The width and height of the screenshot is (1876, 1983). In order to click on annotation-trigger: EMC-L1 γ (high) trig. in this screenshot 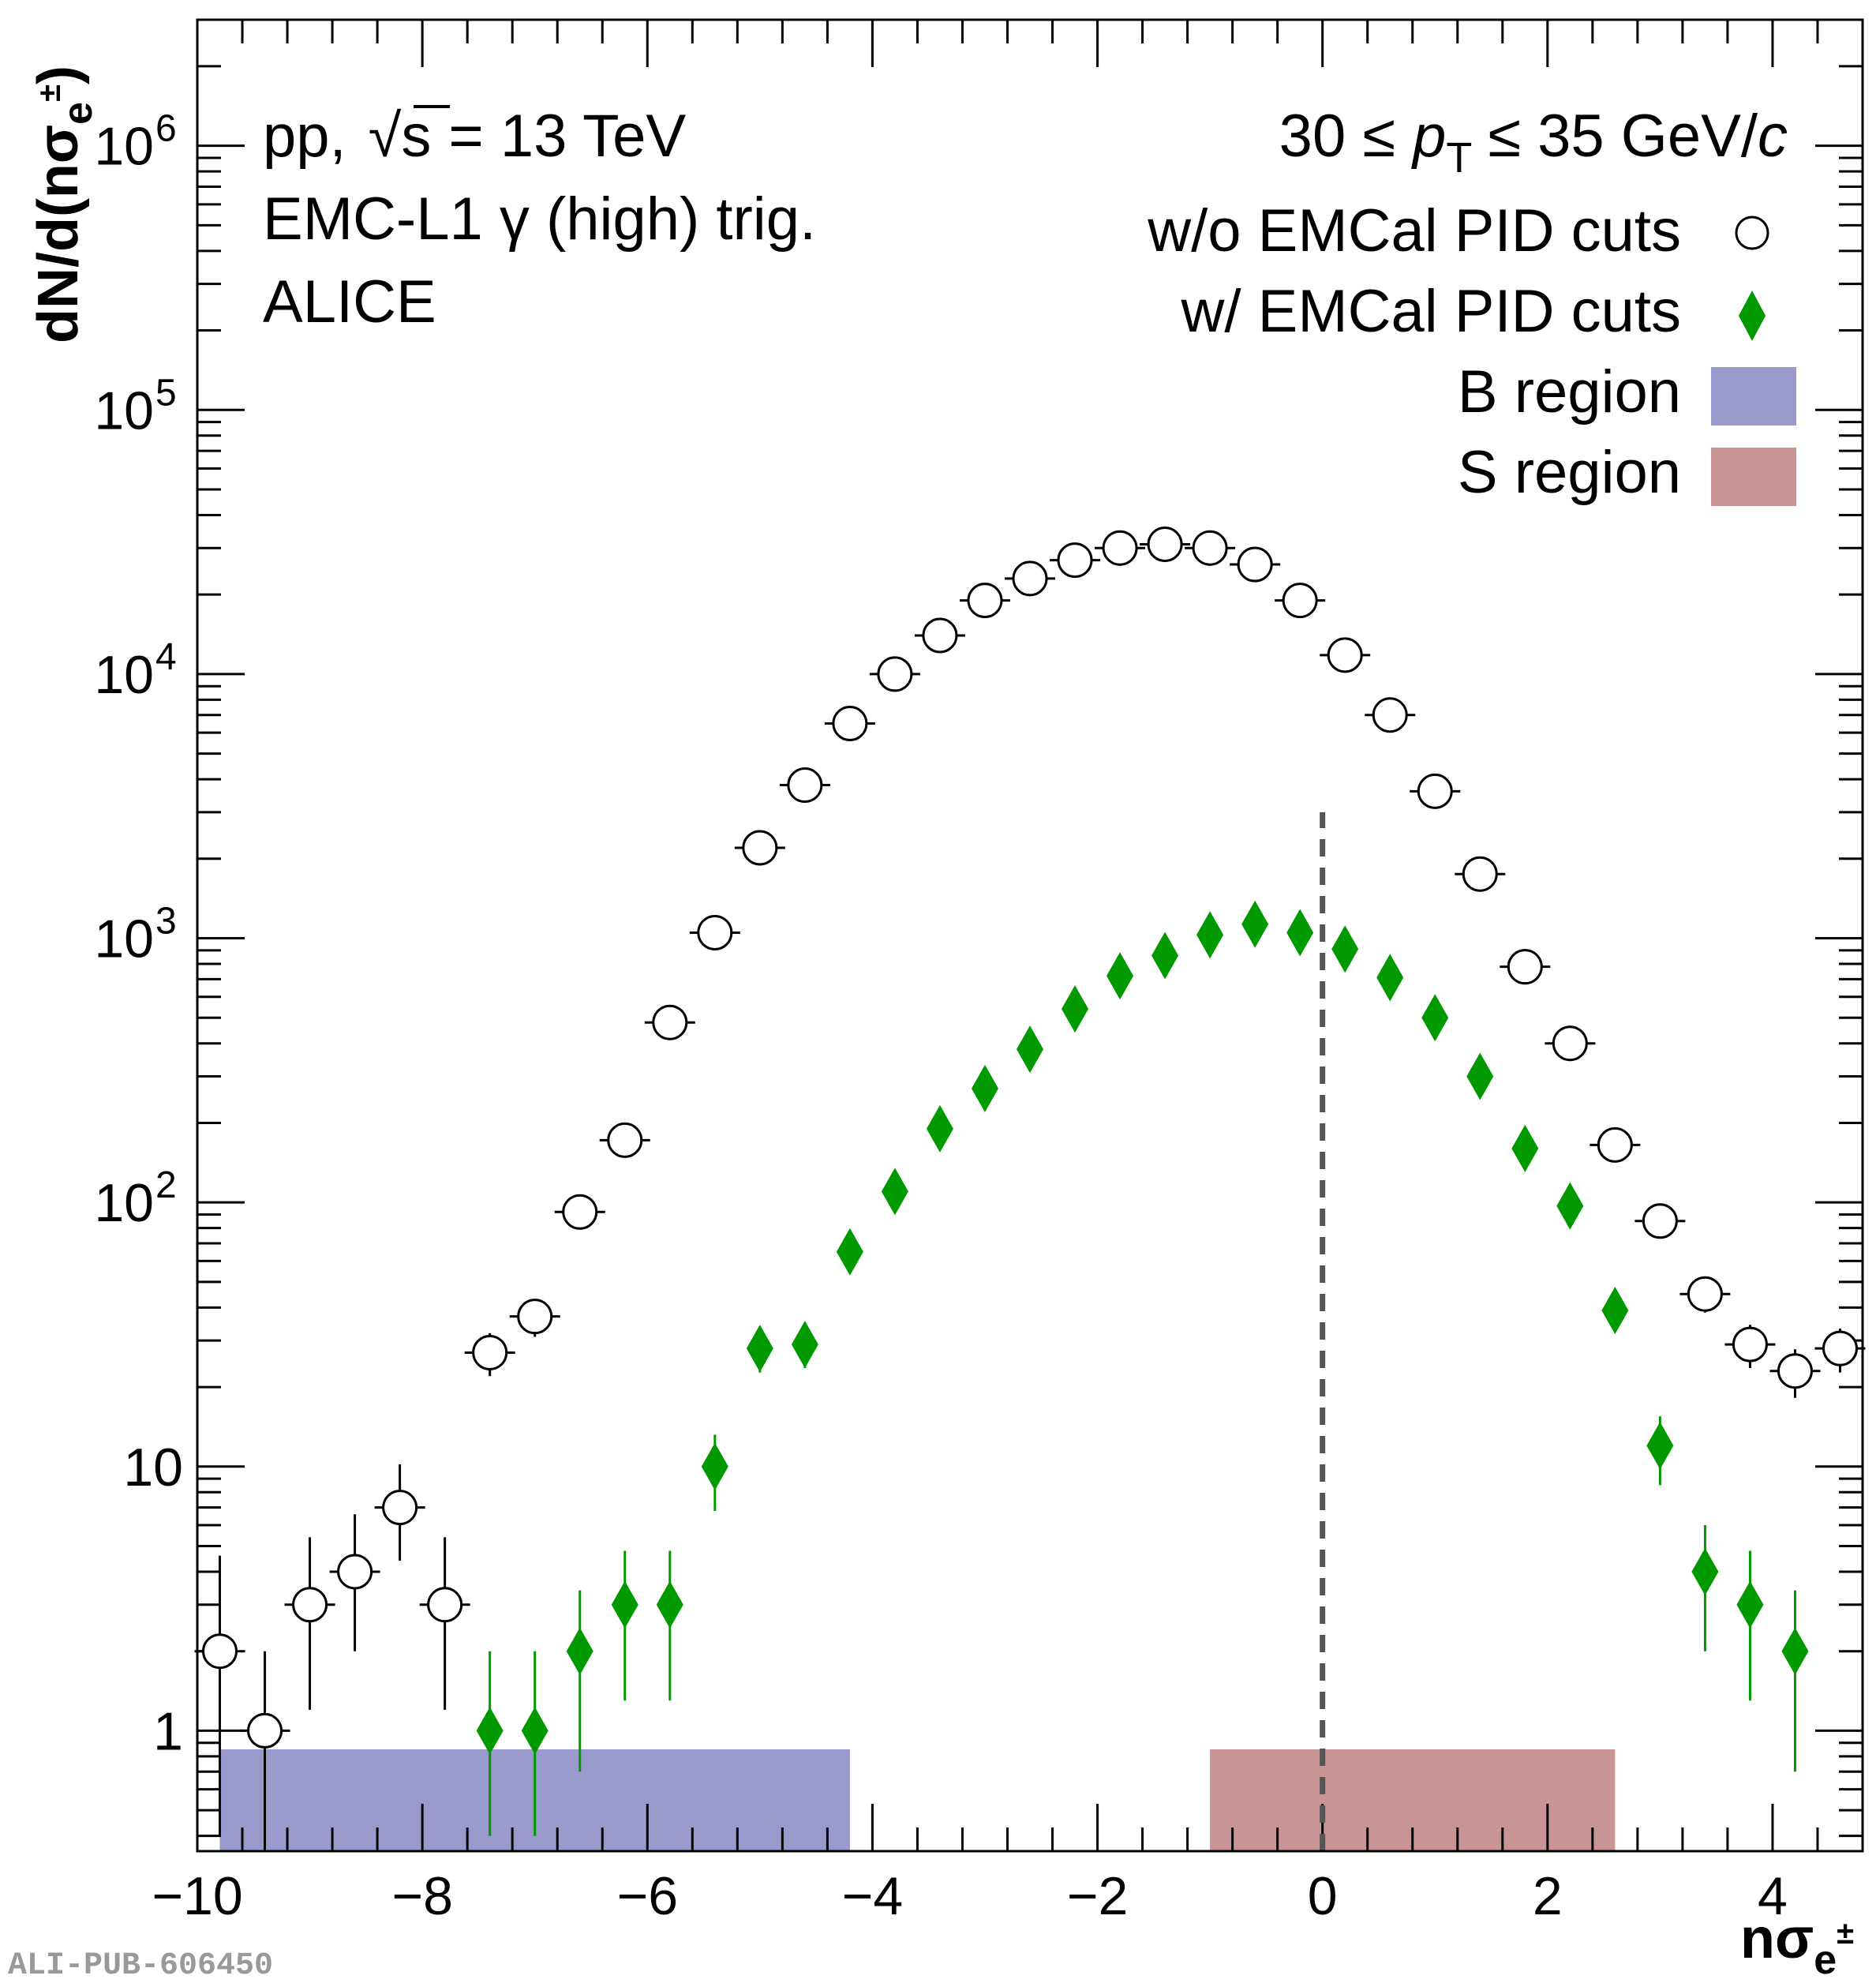, I will do `click(539, 219)`.